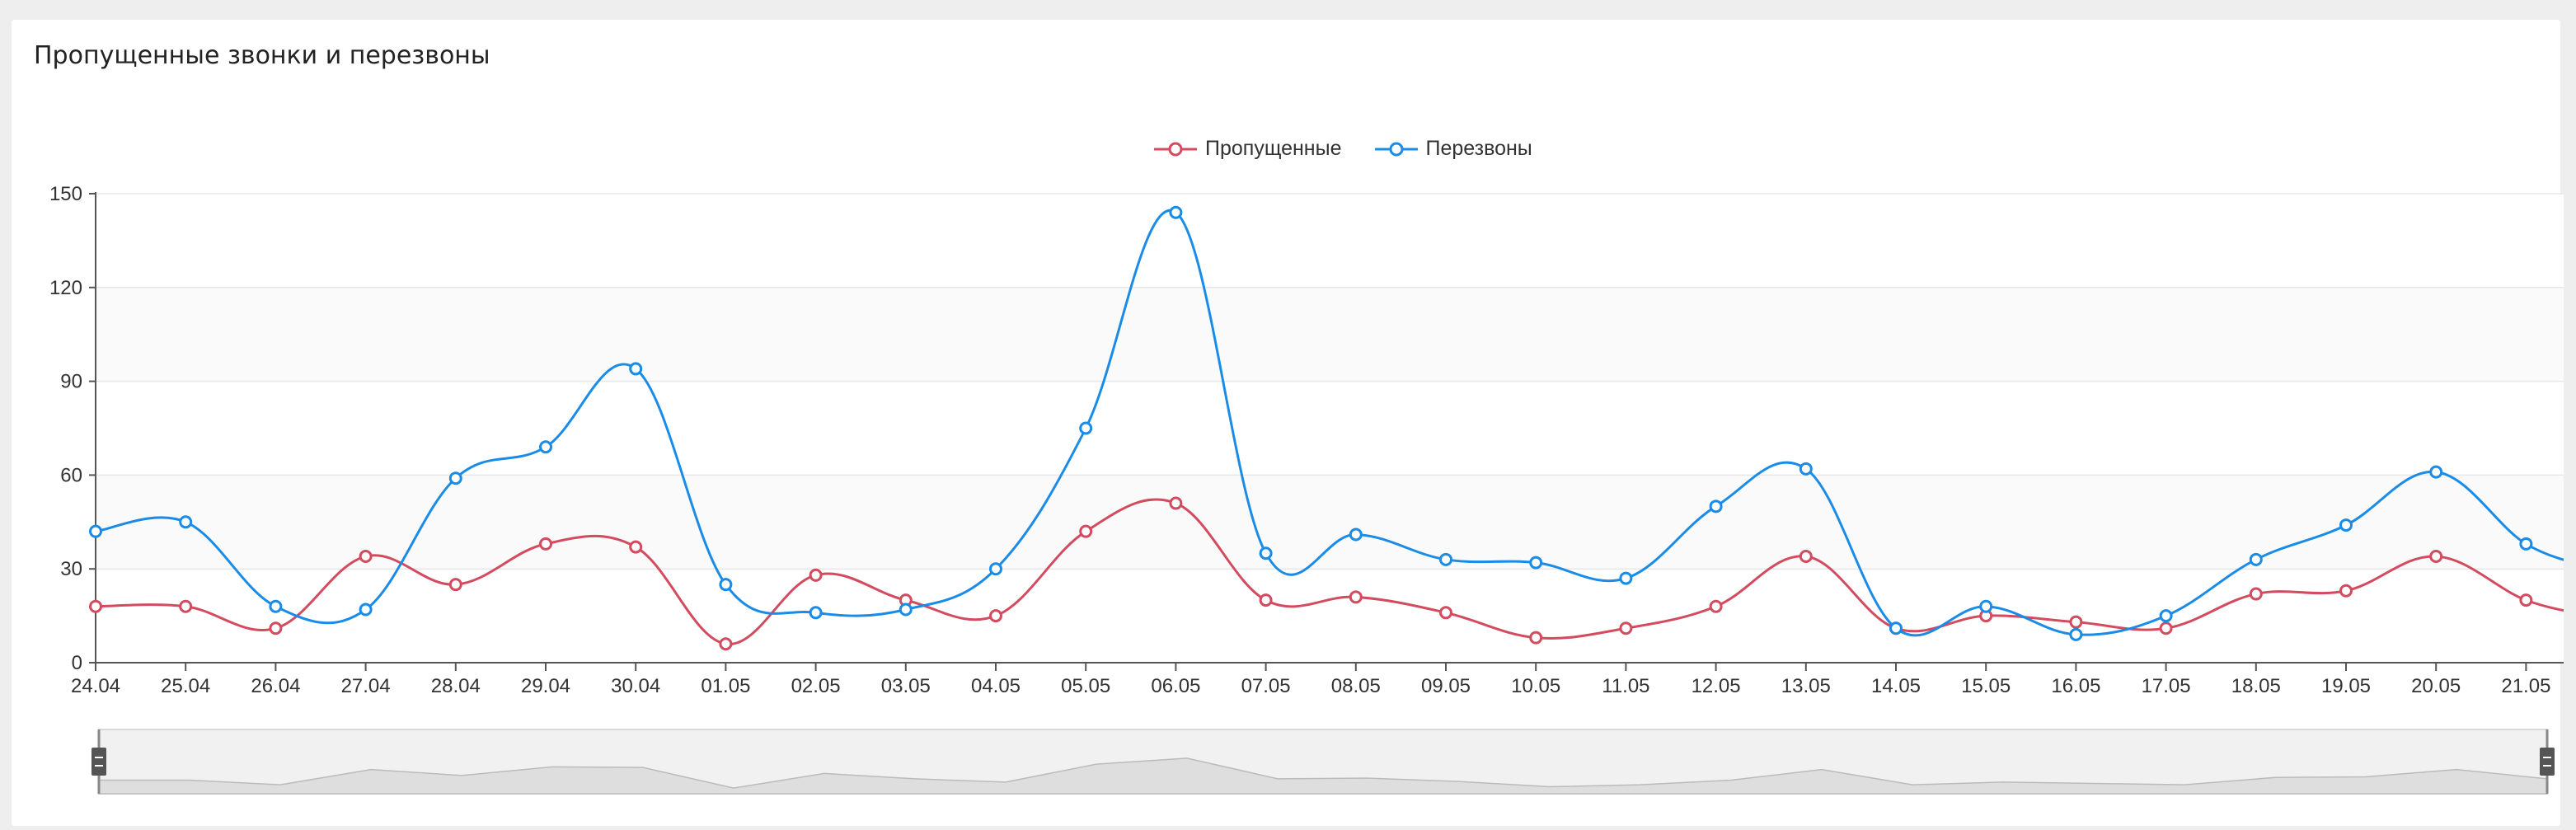 The height and width of the screenshot is (830, 2576). I want to click on x-tick-label: 13.05, so click(1806, 686).